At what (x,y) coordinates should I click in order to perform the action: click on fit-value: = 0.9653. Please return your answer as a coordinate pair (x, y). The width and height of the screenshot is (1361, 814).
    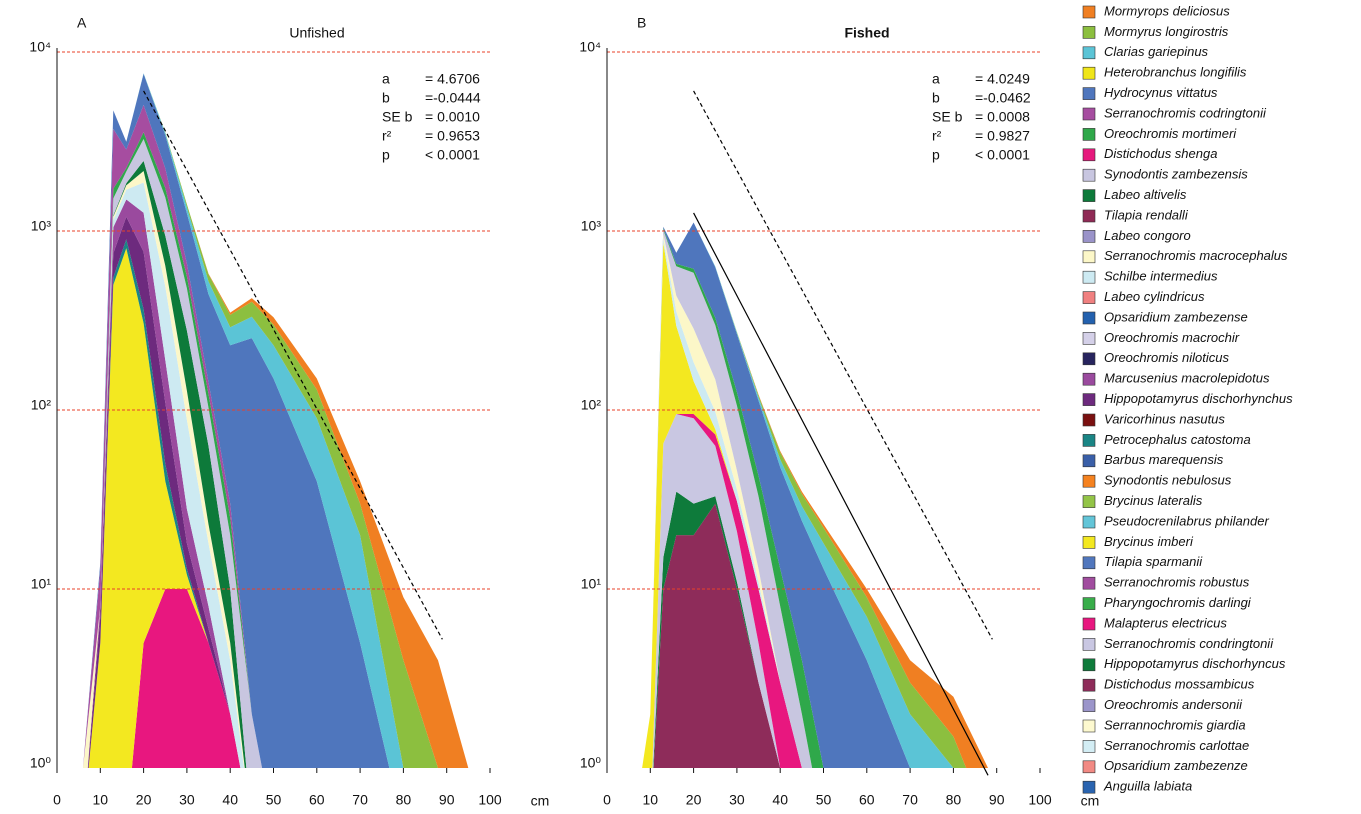
    Looking at the image, I should click on (452, 136).